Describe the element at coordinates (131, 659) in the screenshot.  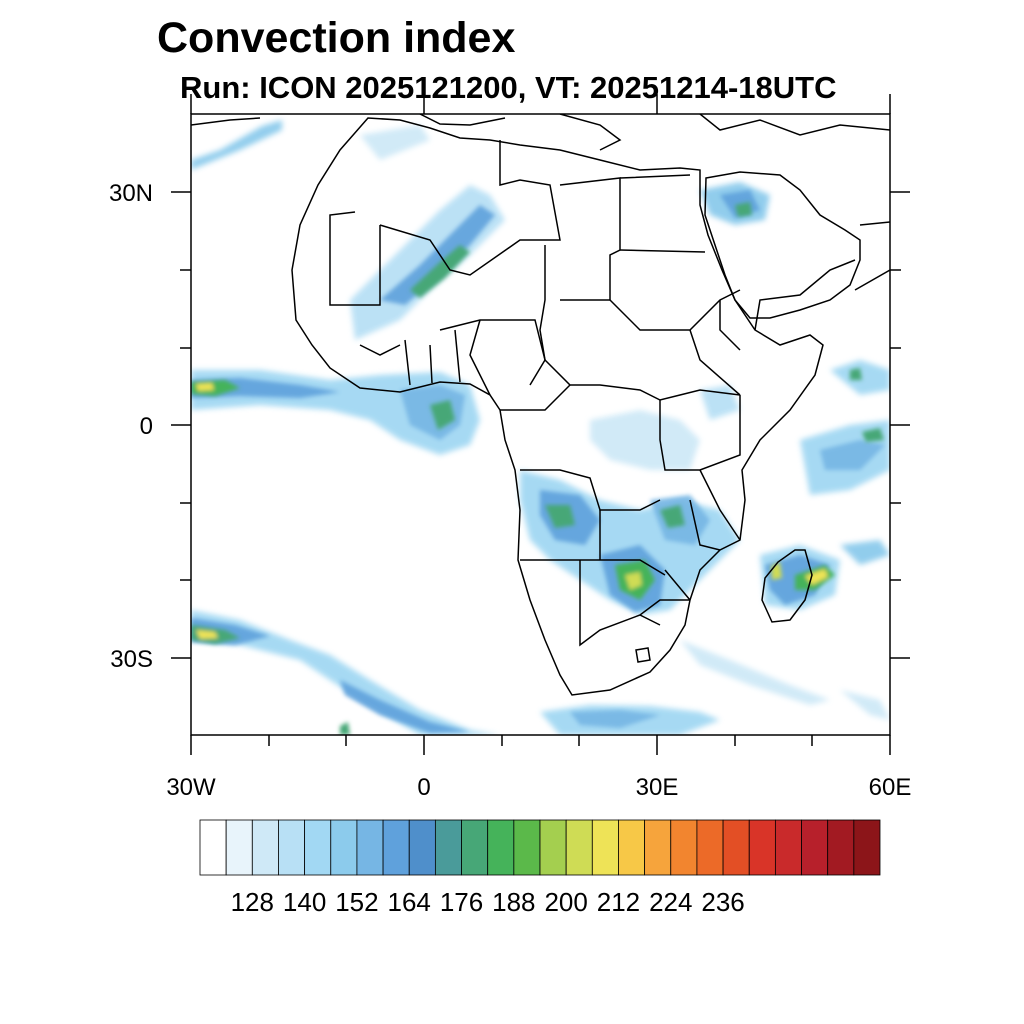
I see `lat-label-30s: 30S` at that location.